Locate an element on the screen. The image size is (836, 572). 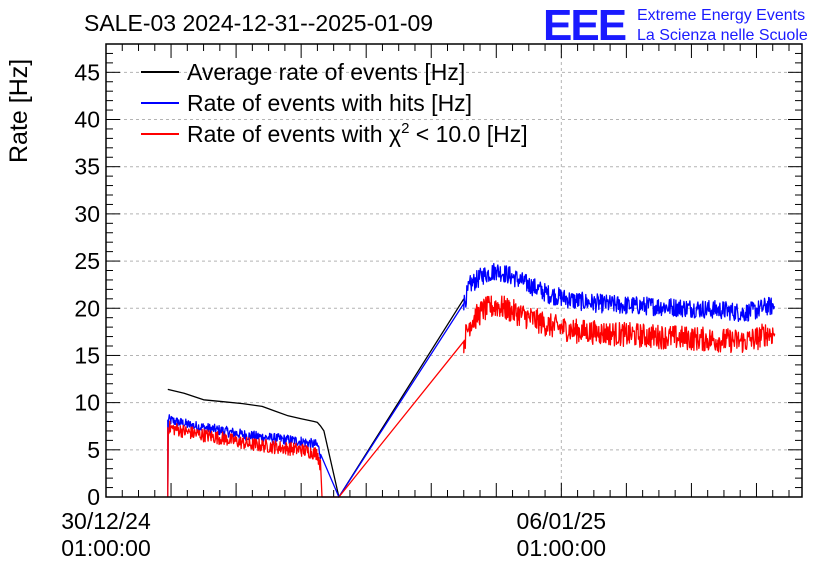
eee-logo-line2: La Scienza nelle Scuole is located at coordinates (722, 35).